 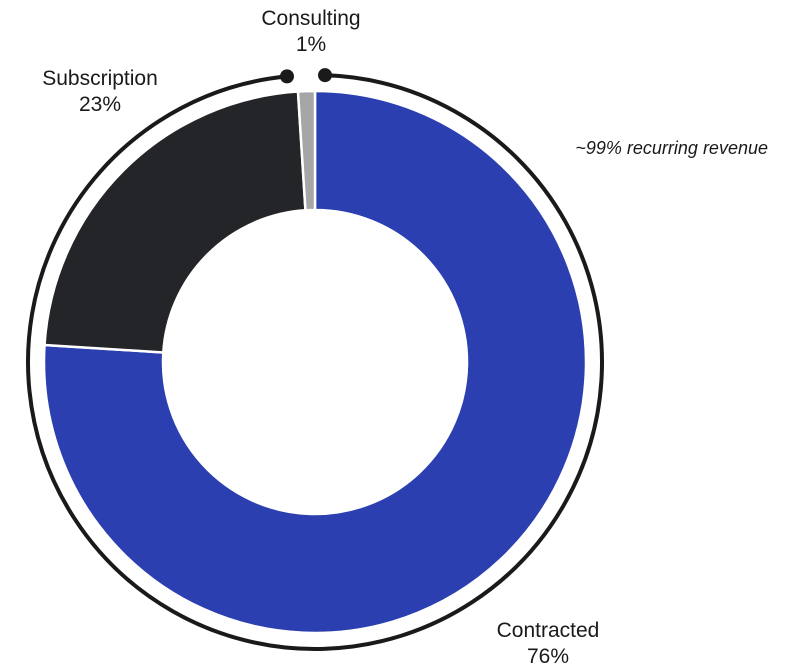 What do you see at coordinates (311, 44) in the screenshot?
I see `label-consulting-value: 1%` at bounding box center [311, 44].